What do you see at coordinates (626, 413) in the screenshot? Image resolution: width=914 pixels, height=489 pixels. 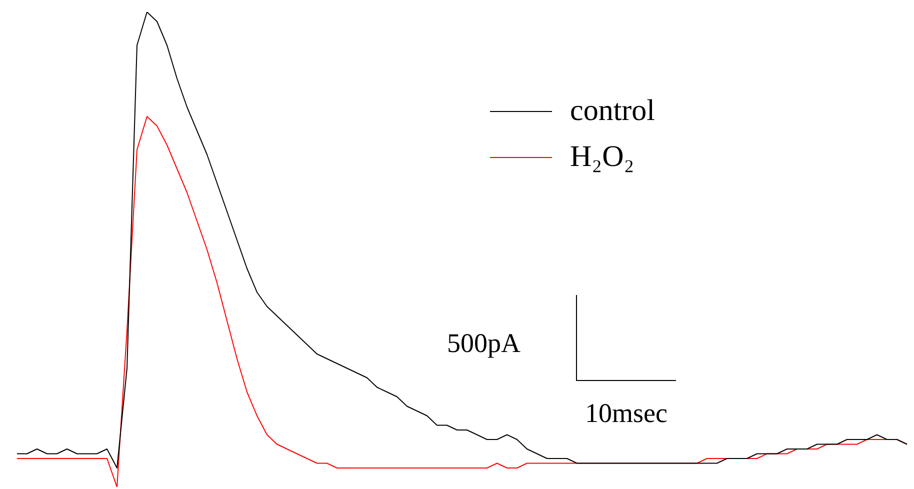 I see `annotation: 10msec` at bounding box center [626, 413].